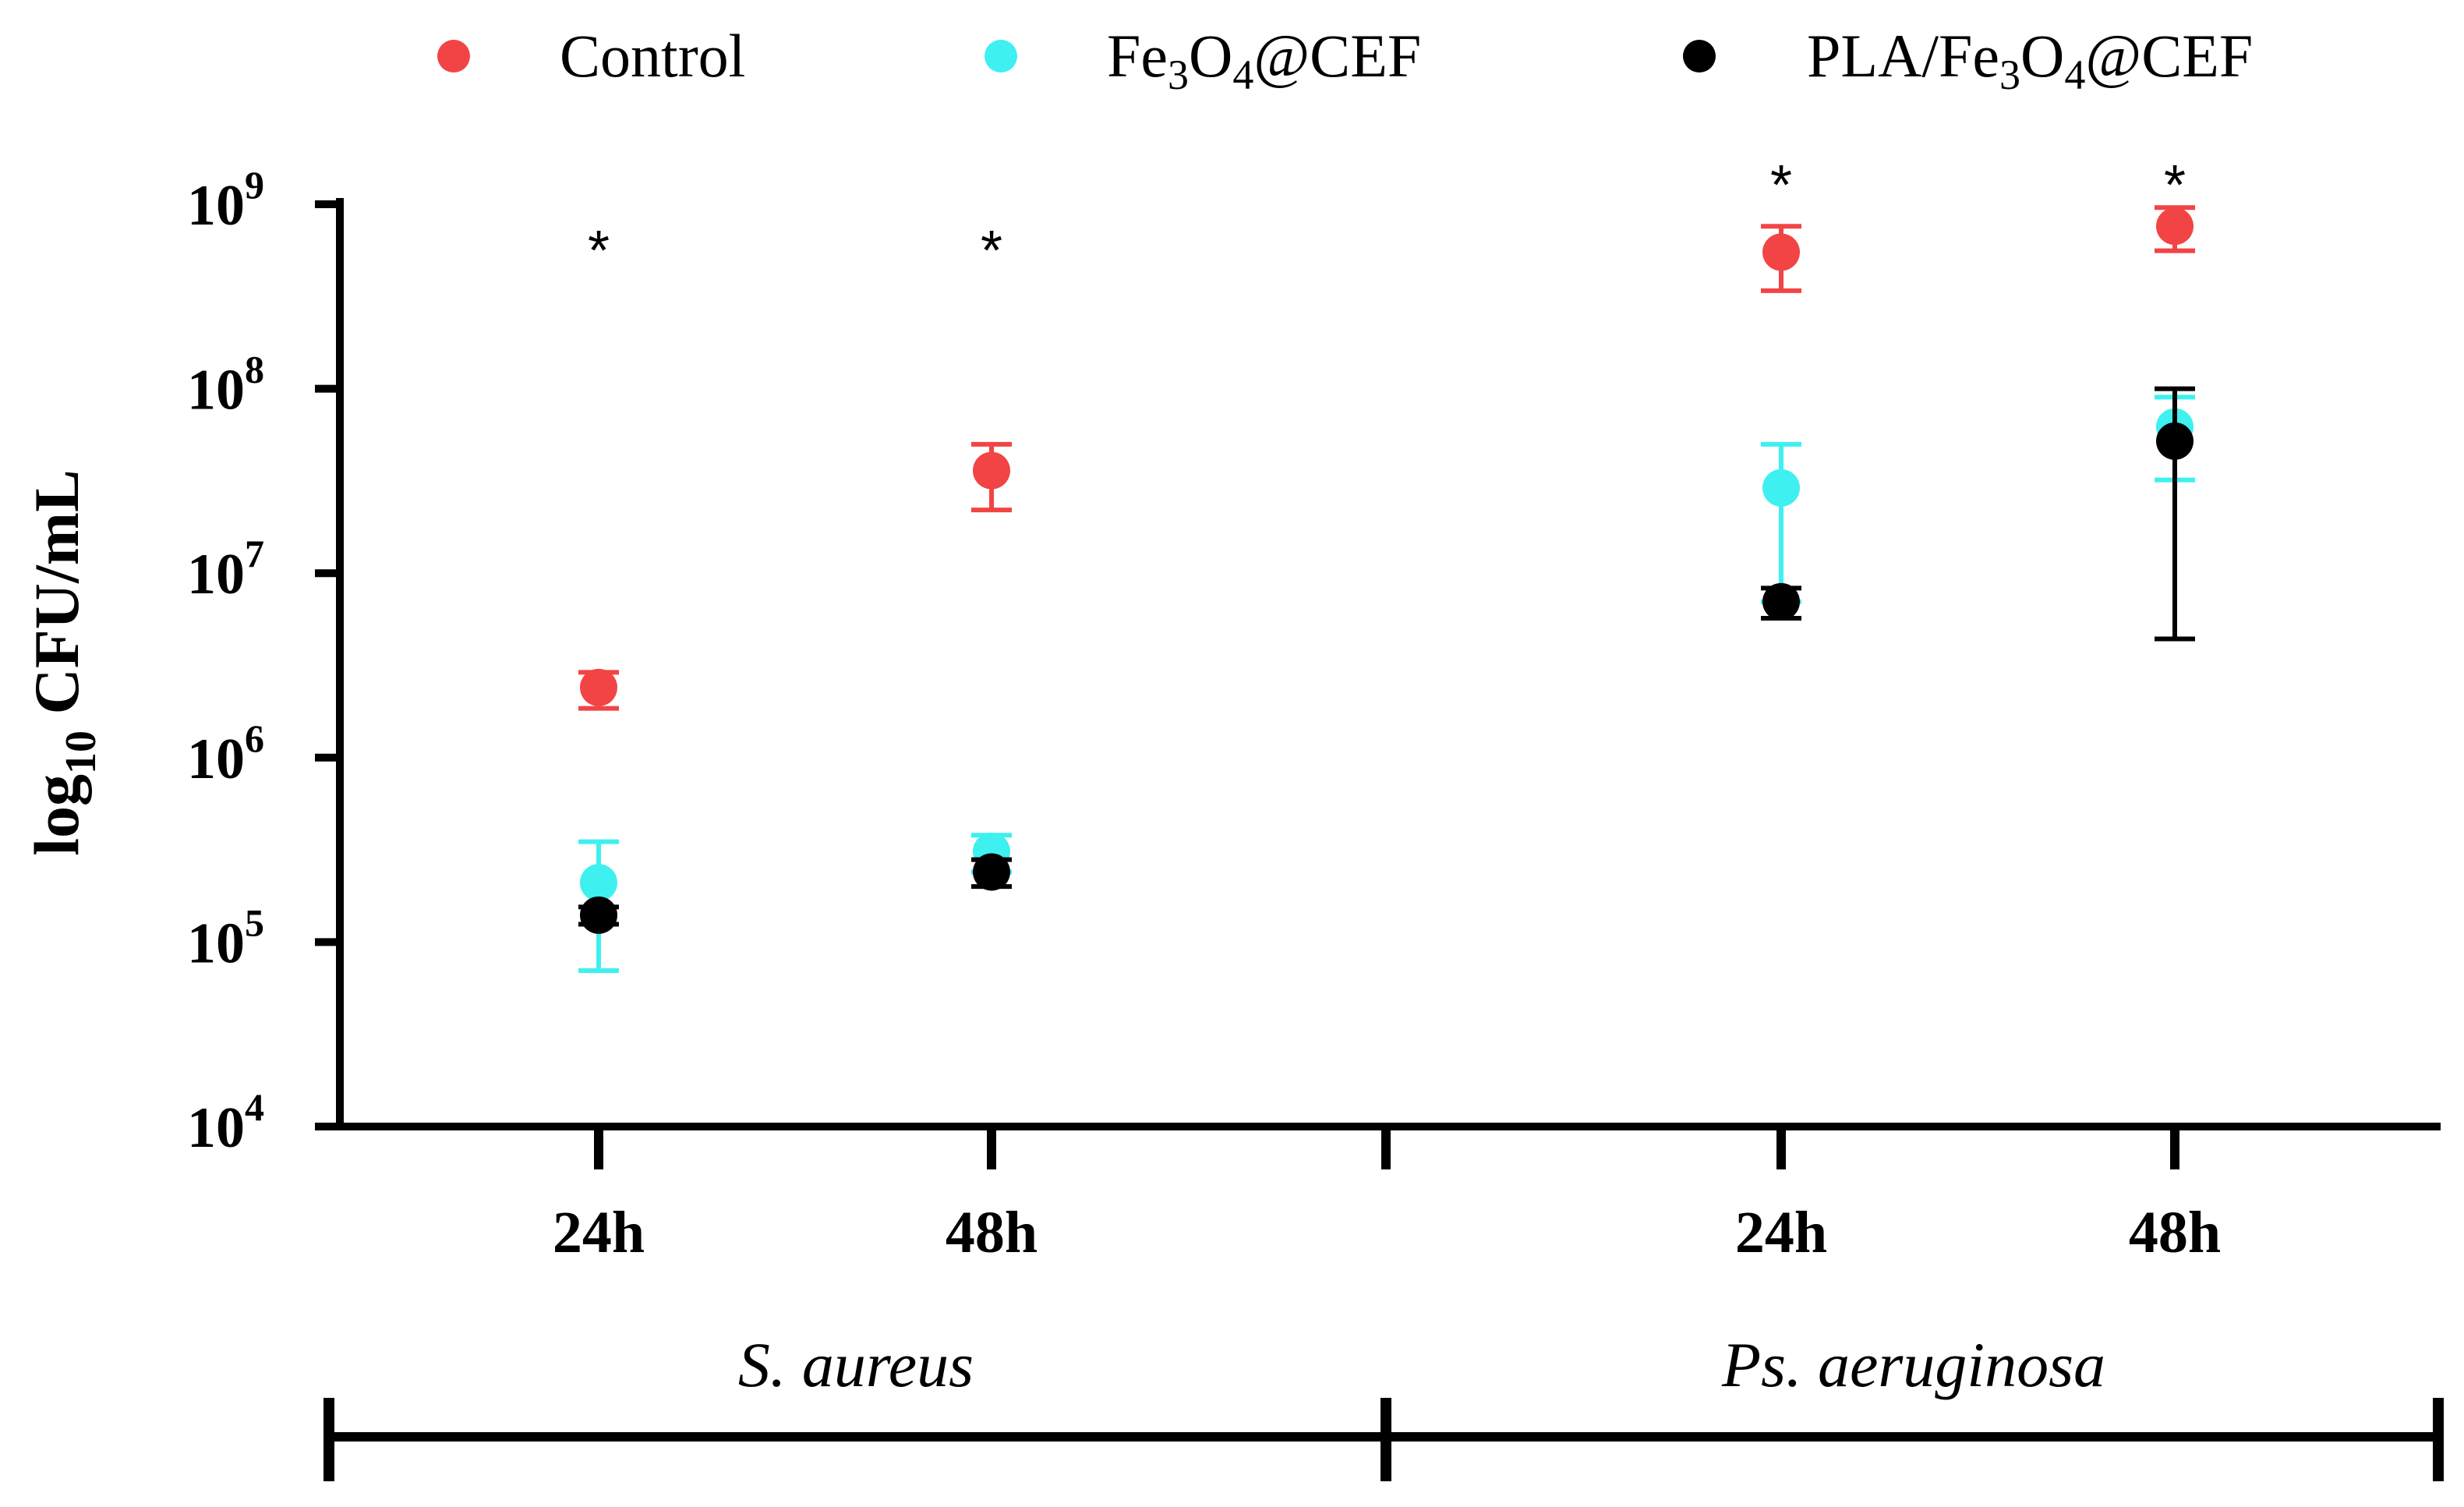 The image size is (2464, 1507). What do you see at coordinates (225, 753) in the screenshot?
I see `y-tick-label: 10⁶` at bounding box center [225, 753].